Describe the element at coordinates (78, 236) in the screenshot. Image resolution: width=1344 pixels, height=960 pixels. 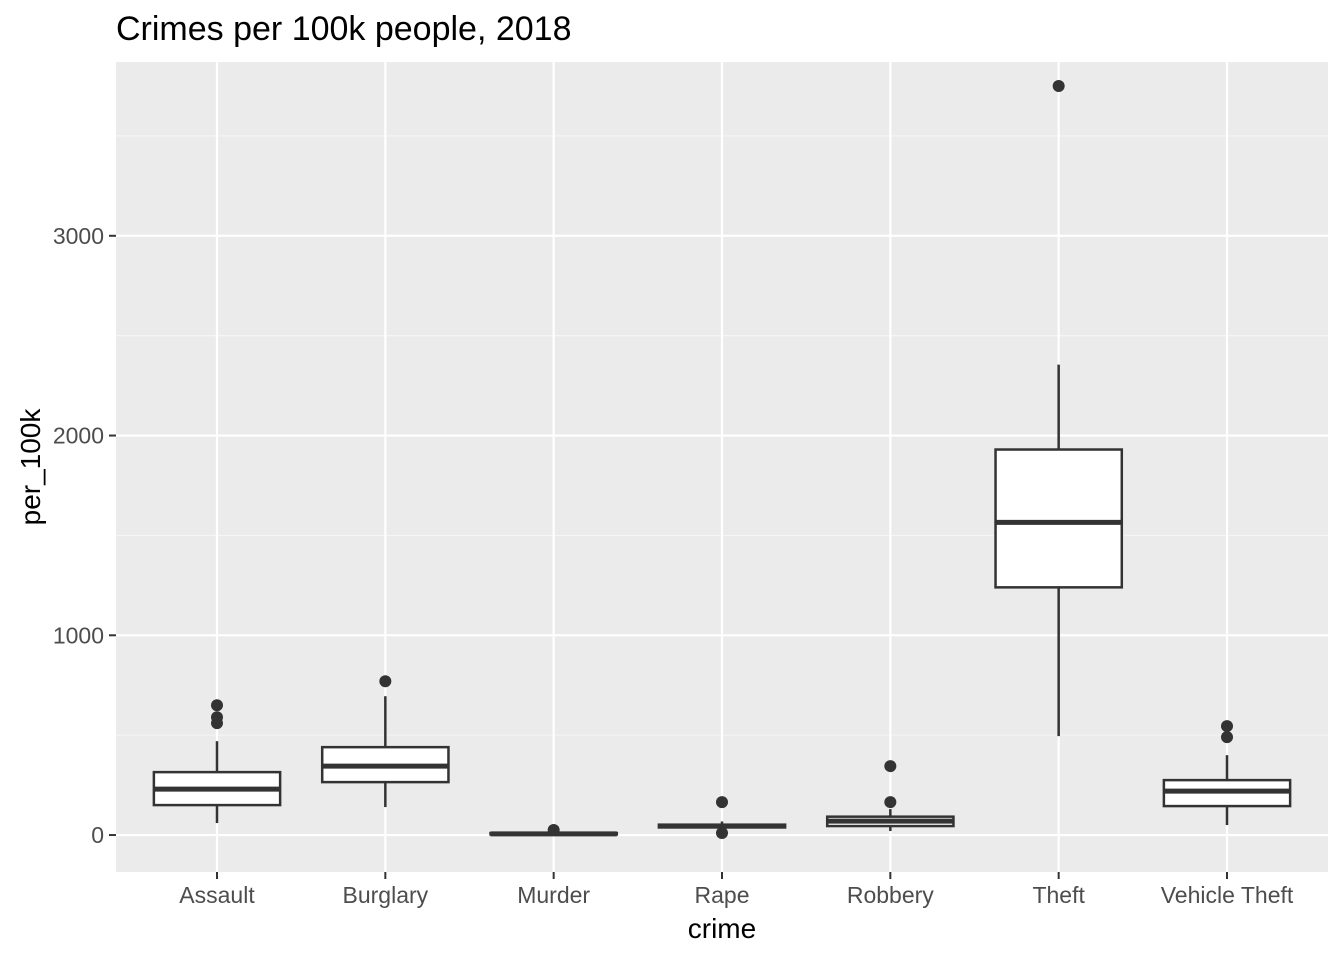
I see `y-tick-label: 3000` at that location.